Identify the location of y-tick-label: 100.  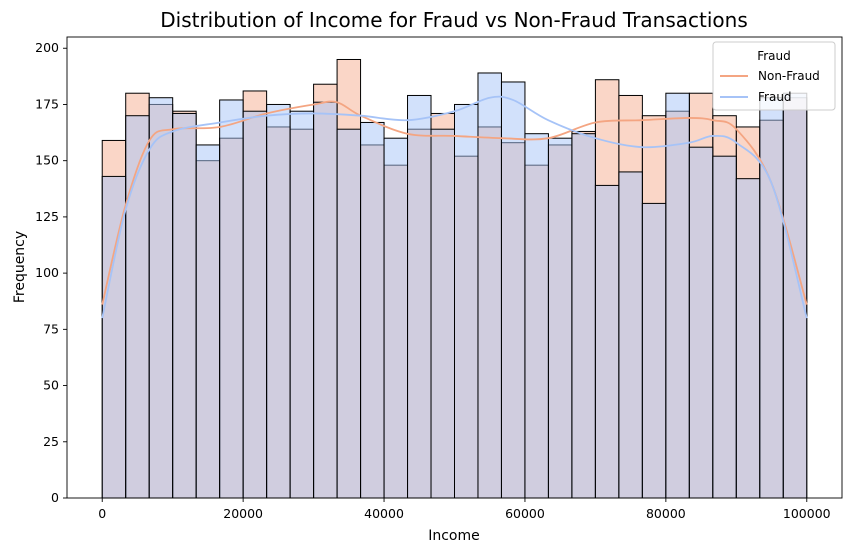
(47, 272).